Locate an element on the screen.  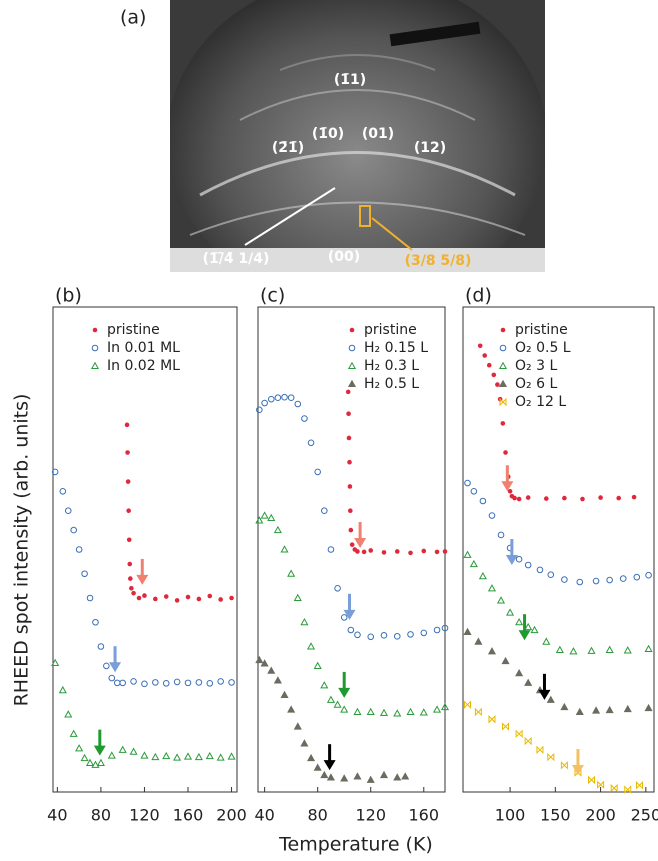
x-tick-label: 120 is located at coordinates (144, 815).